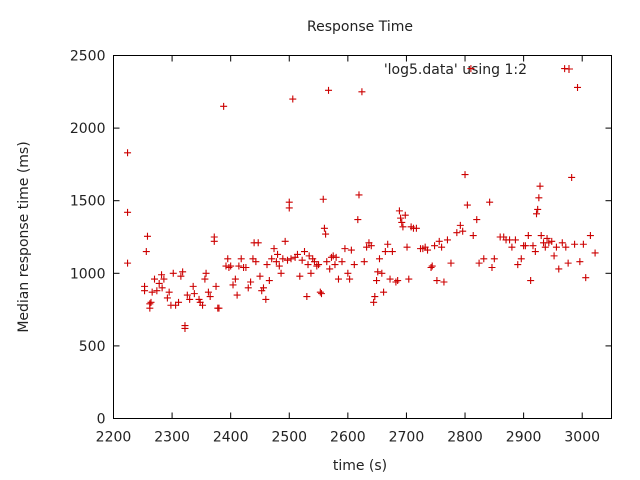  Describe the element at coordinates (88, 57) in the screenshot. I see `y-tick-label: 2500` at that location.